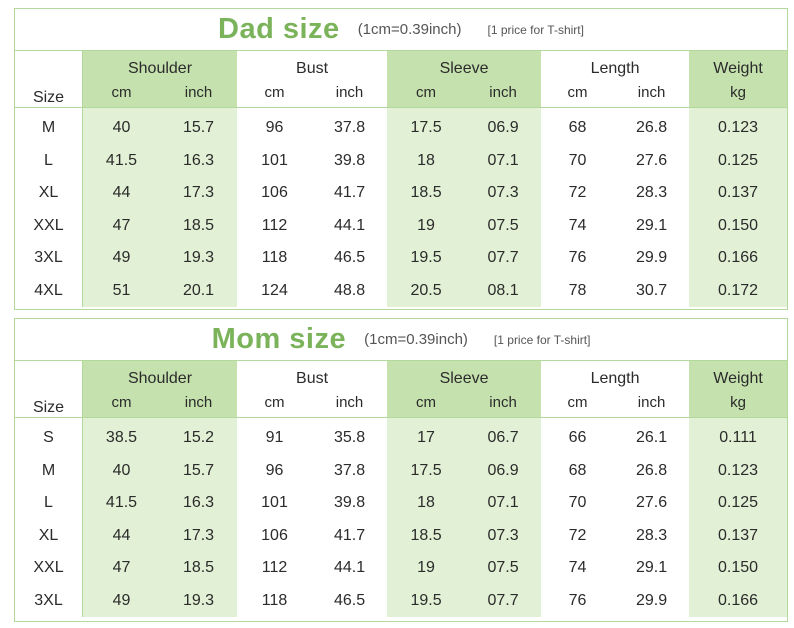 The width and height of the screenshot is (794, 628). I want to click on table-row: S 38.5 15.2 91 35.8 17 06.7 66 26.1 0.111, so click(401, 436).